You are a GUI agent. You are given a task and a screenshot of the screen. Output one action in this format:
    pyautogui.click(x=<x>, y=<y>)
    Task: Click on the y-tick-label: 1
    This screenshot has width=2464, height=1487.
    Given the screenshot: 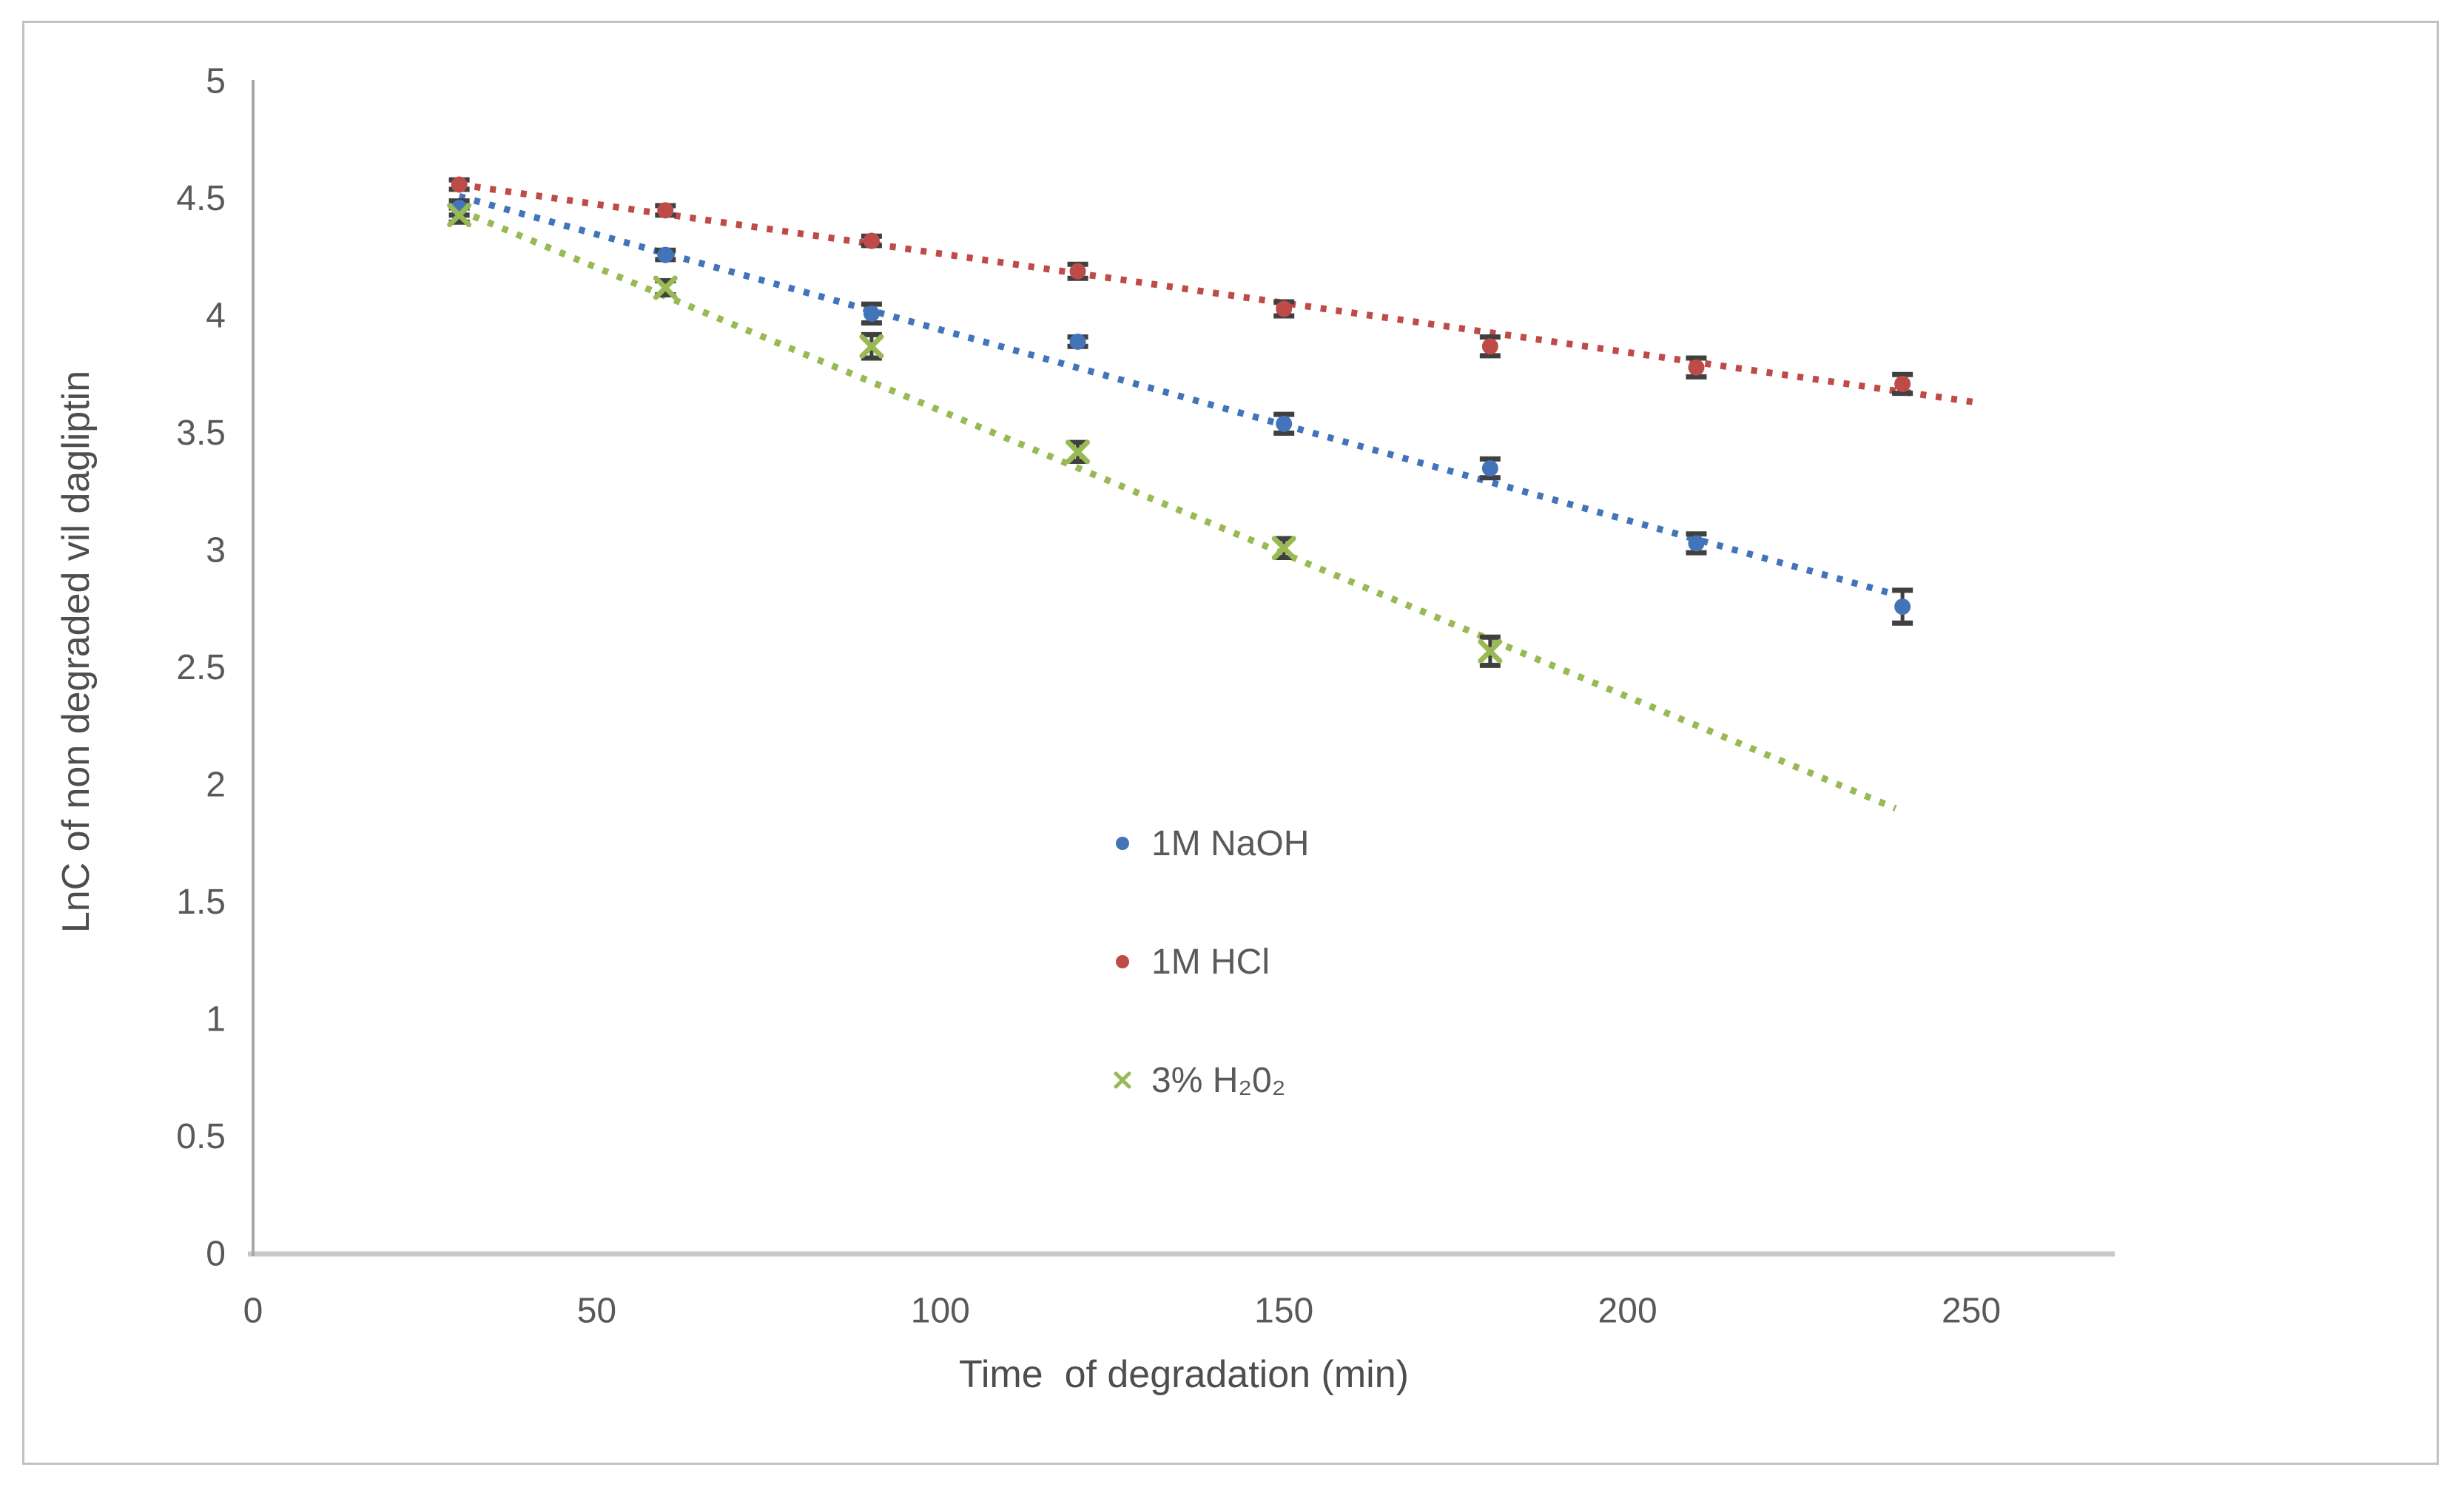 What is the action you would take?
    pyautogui.click(x=216, y=1019)
    